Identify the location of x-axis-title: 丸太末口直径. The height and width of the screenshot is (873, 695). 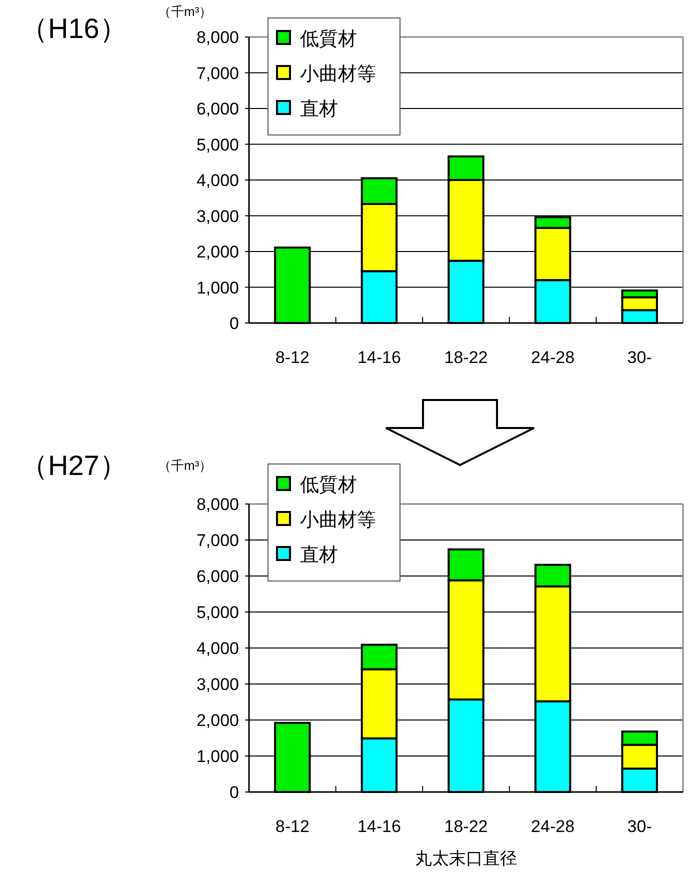
(466, 858).